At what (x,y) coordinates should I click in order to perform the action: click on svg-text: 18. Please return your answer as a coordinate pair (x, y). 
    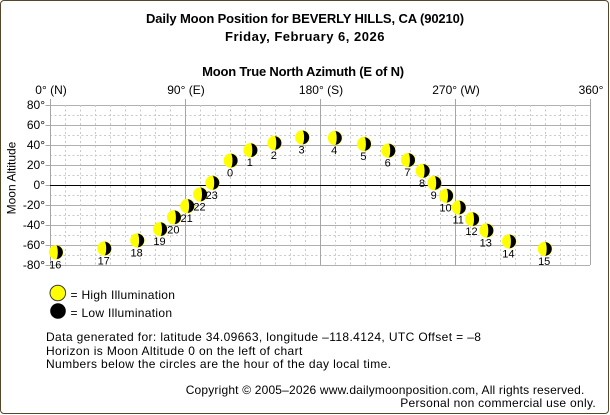
    Looking at the image, I should click on (136, 253).